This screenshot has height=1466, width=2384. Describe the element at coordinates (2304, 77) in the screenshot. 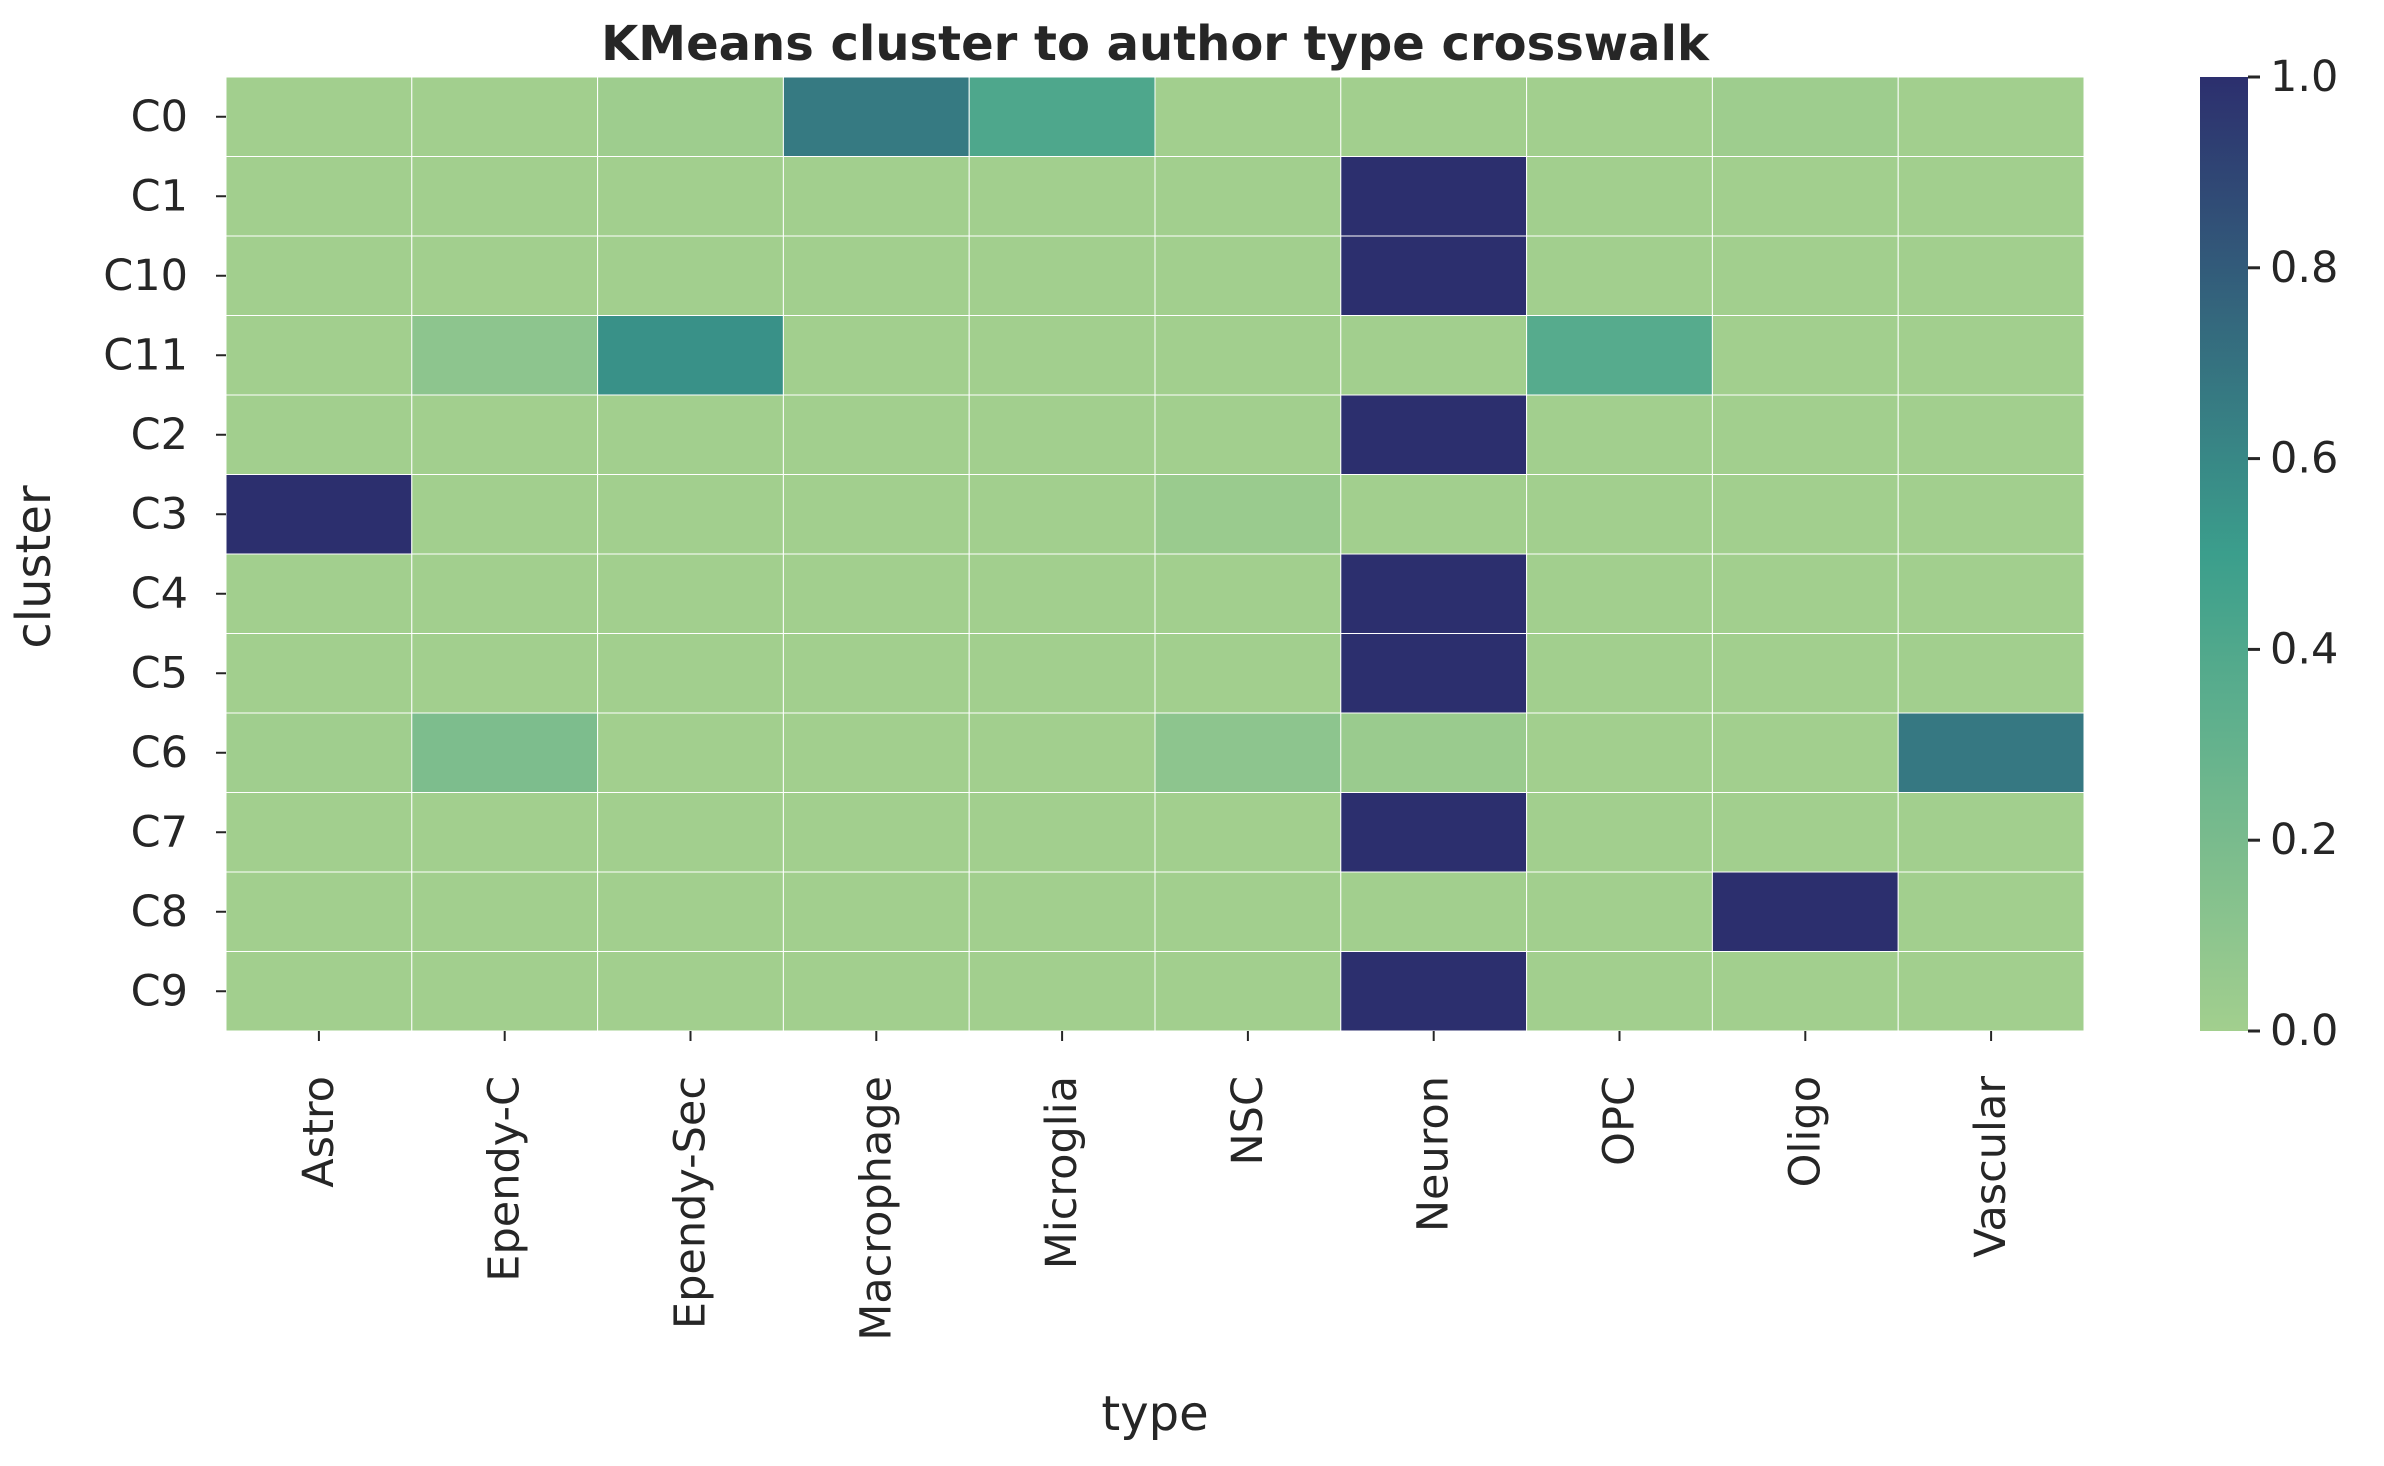

I see `colorbar-tick-label: 1.0` at that location.